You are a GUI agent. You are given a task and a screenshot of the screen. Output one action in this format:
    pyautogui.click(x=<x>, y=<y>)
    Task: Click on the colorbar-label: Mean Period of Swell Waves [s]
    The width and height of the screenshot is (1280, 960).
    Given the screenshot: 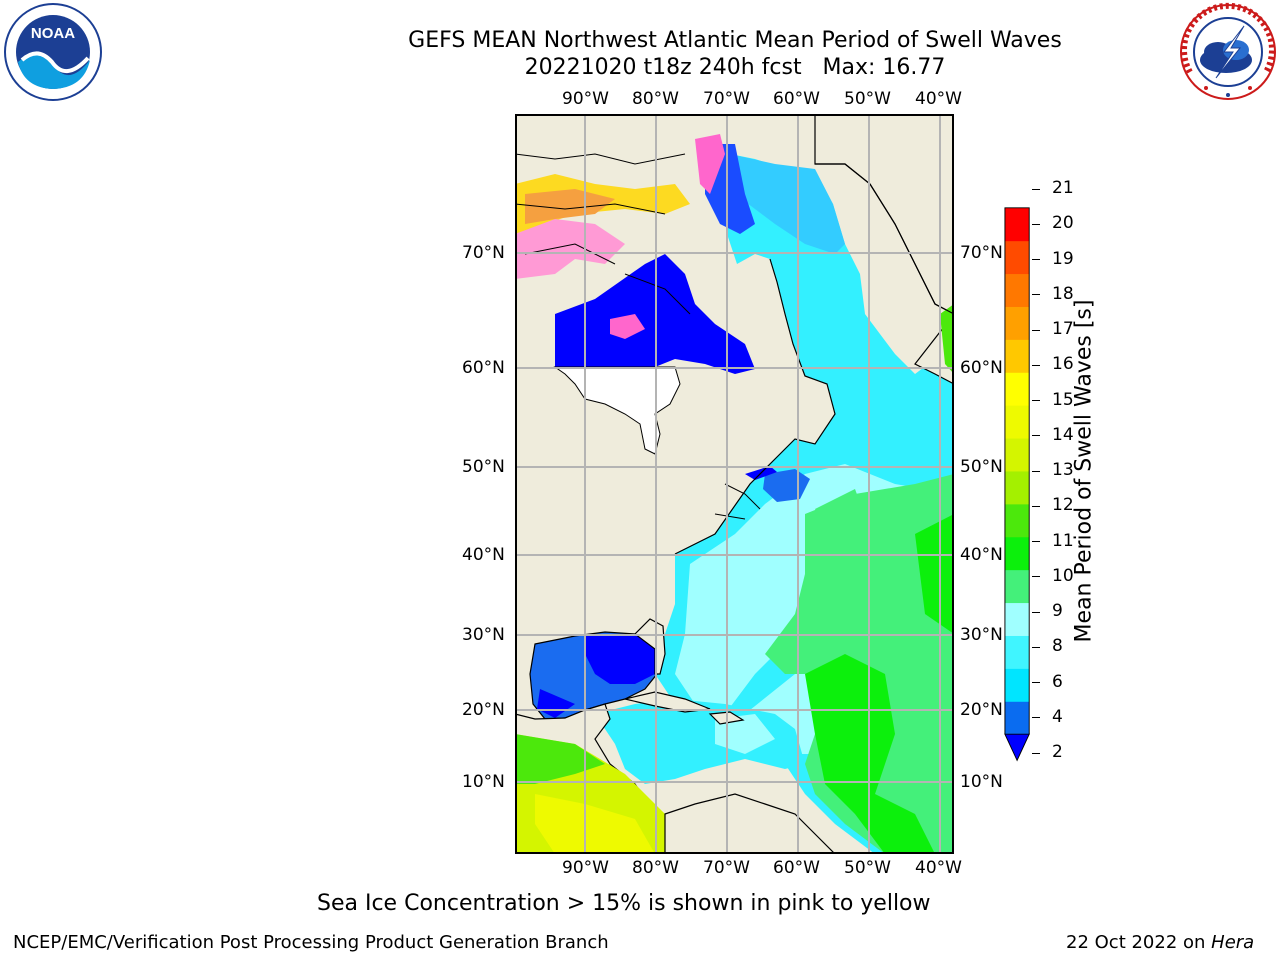 What is the action you would take?
    pyautogui.click(x=1084, y=471)
    